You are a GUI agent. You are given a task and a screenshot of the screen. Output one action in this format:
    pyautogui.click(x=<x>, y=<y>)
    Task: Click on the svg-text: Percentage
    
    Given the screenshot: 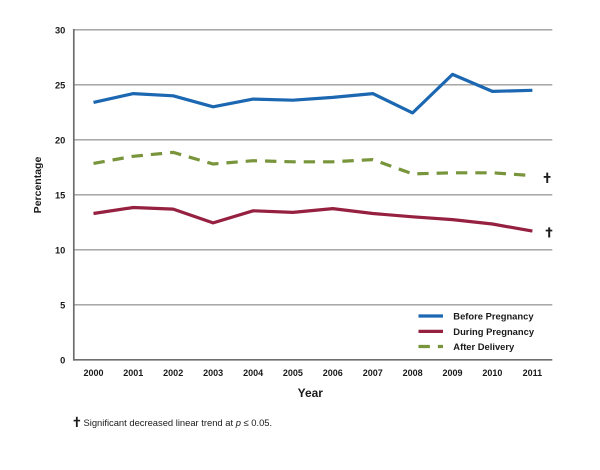 What is the action you would take?
    pyautogui.click(x=38, y=185)
    